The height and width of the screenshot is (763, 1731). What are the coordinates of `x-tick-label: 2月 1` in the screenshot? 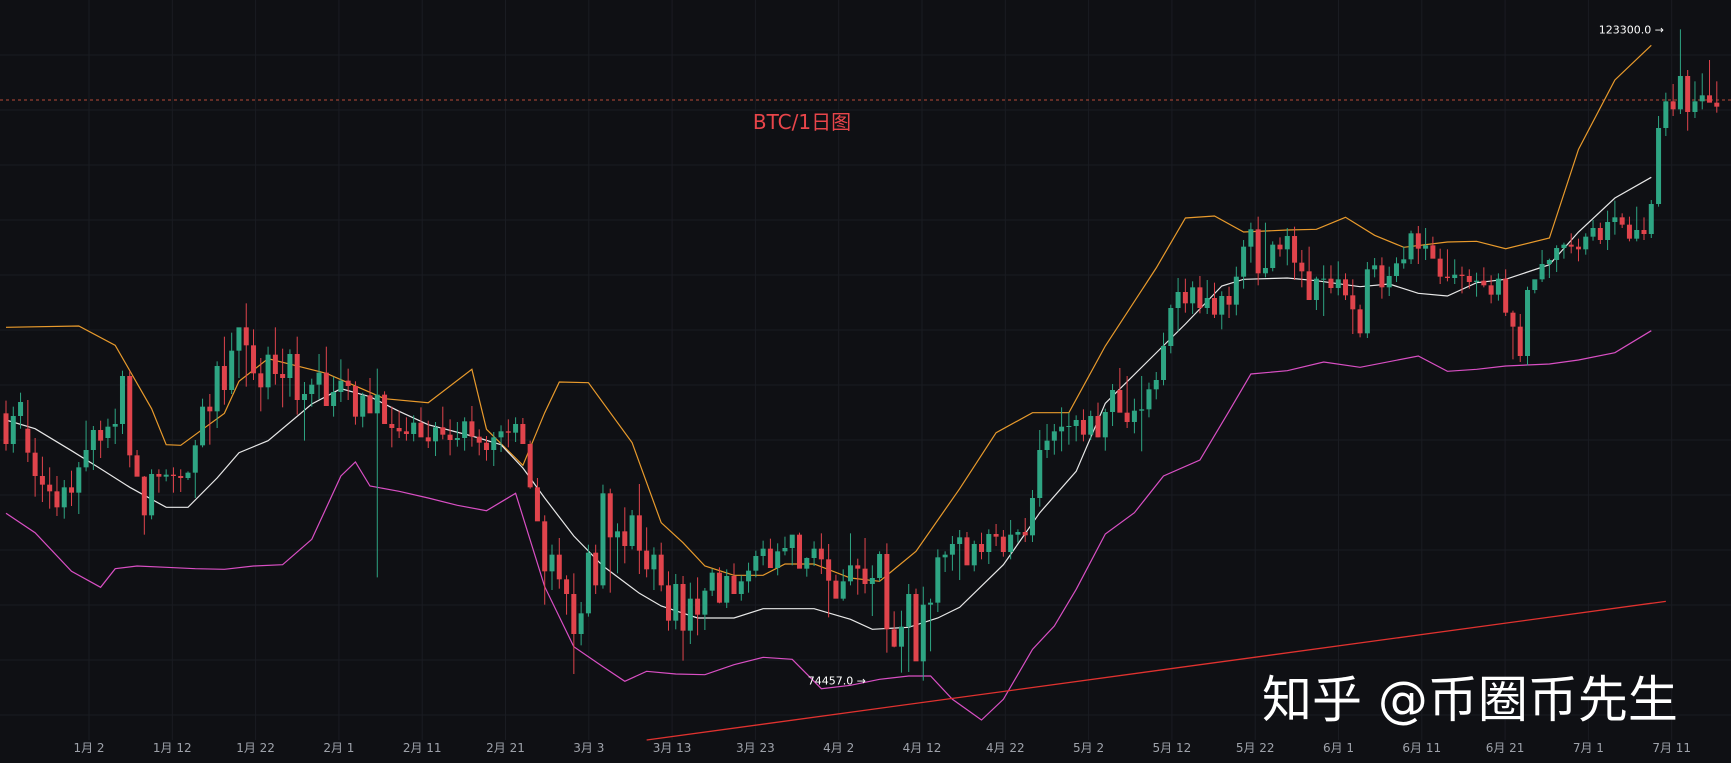 It's located at (338, 748).